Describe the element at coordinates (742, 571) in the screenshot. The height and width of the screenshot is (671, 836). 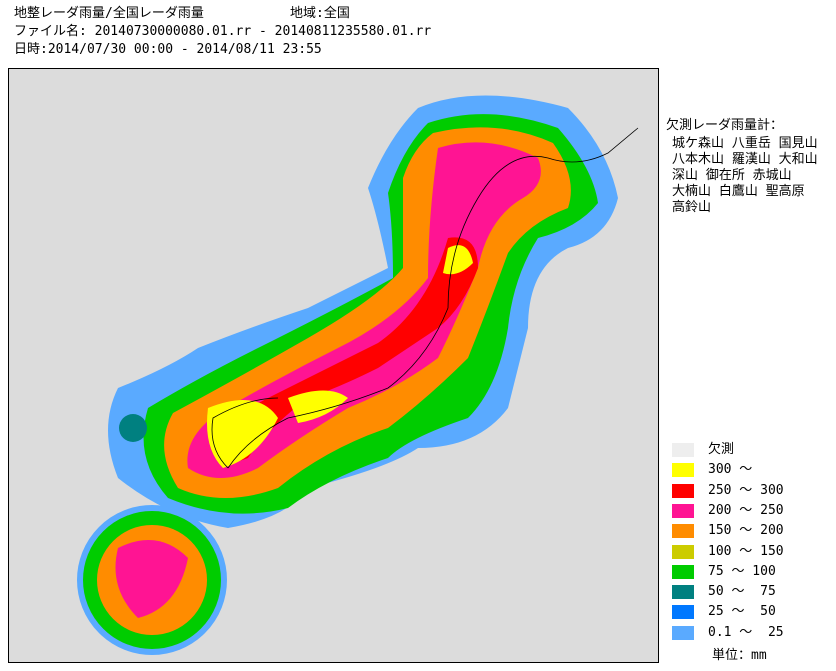
I see `legend-label: 75 ～ 100` at that location.